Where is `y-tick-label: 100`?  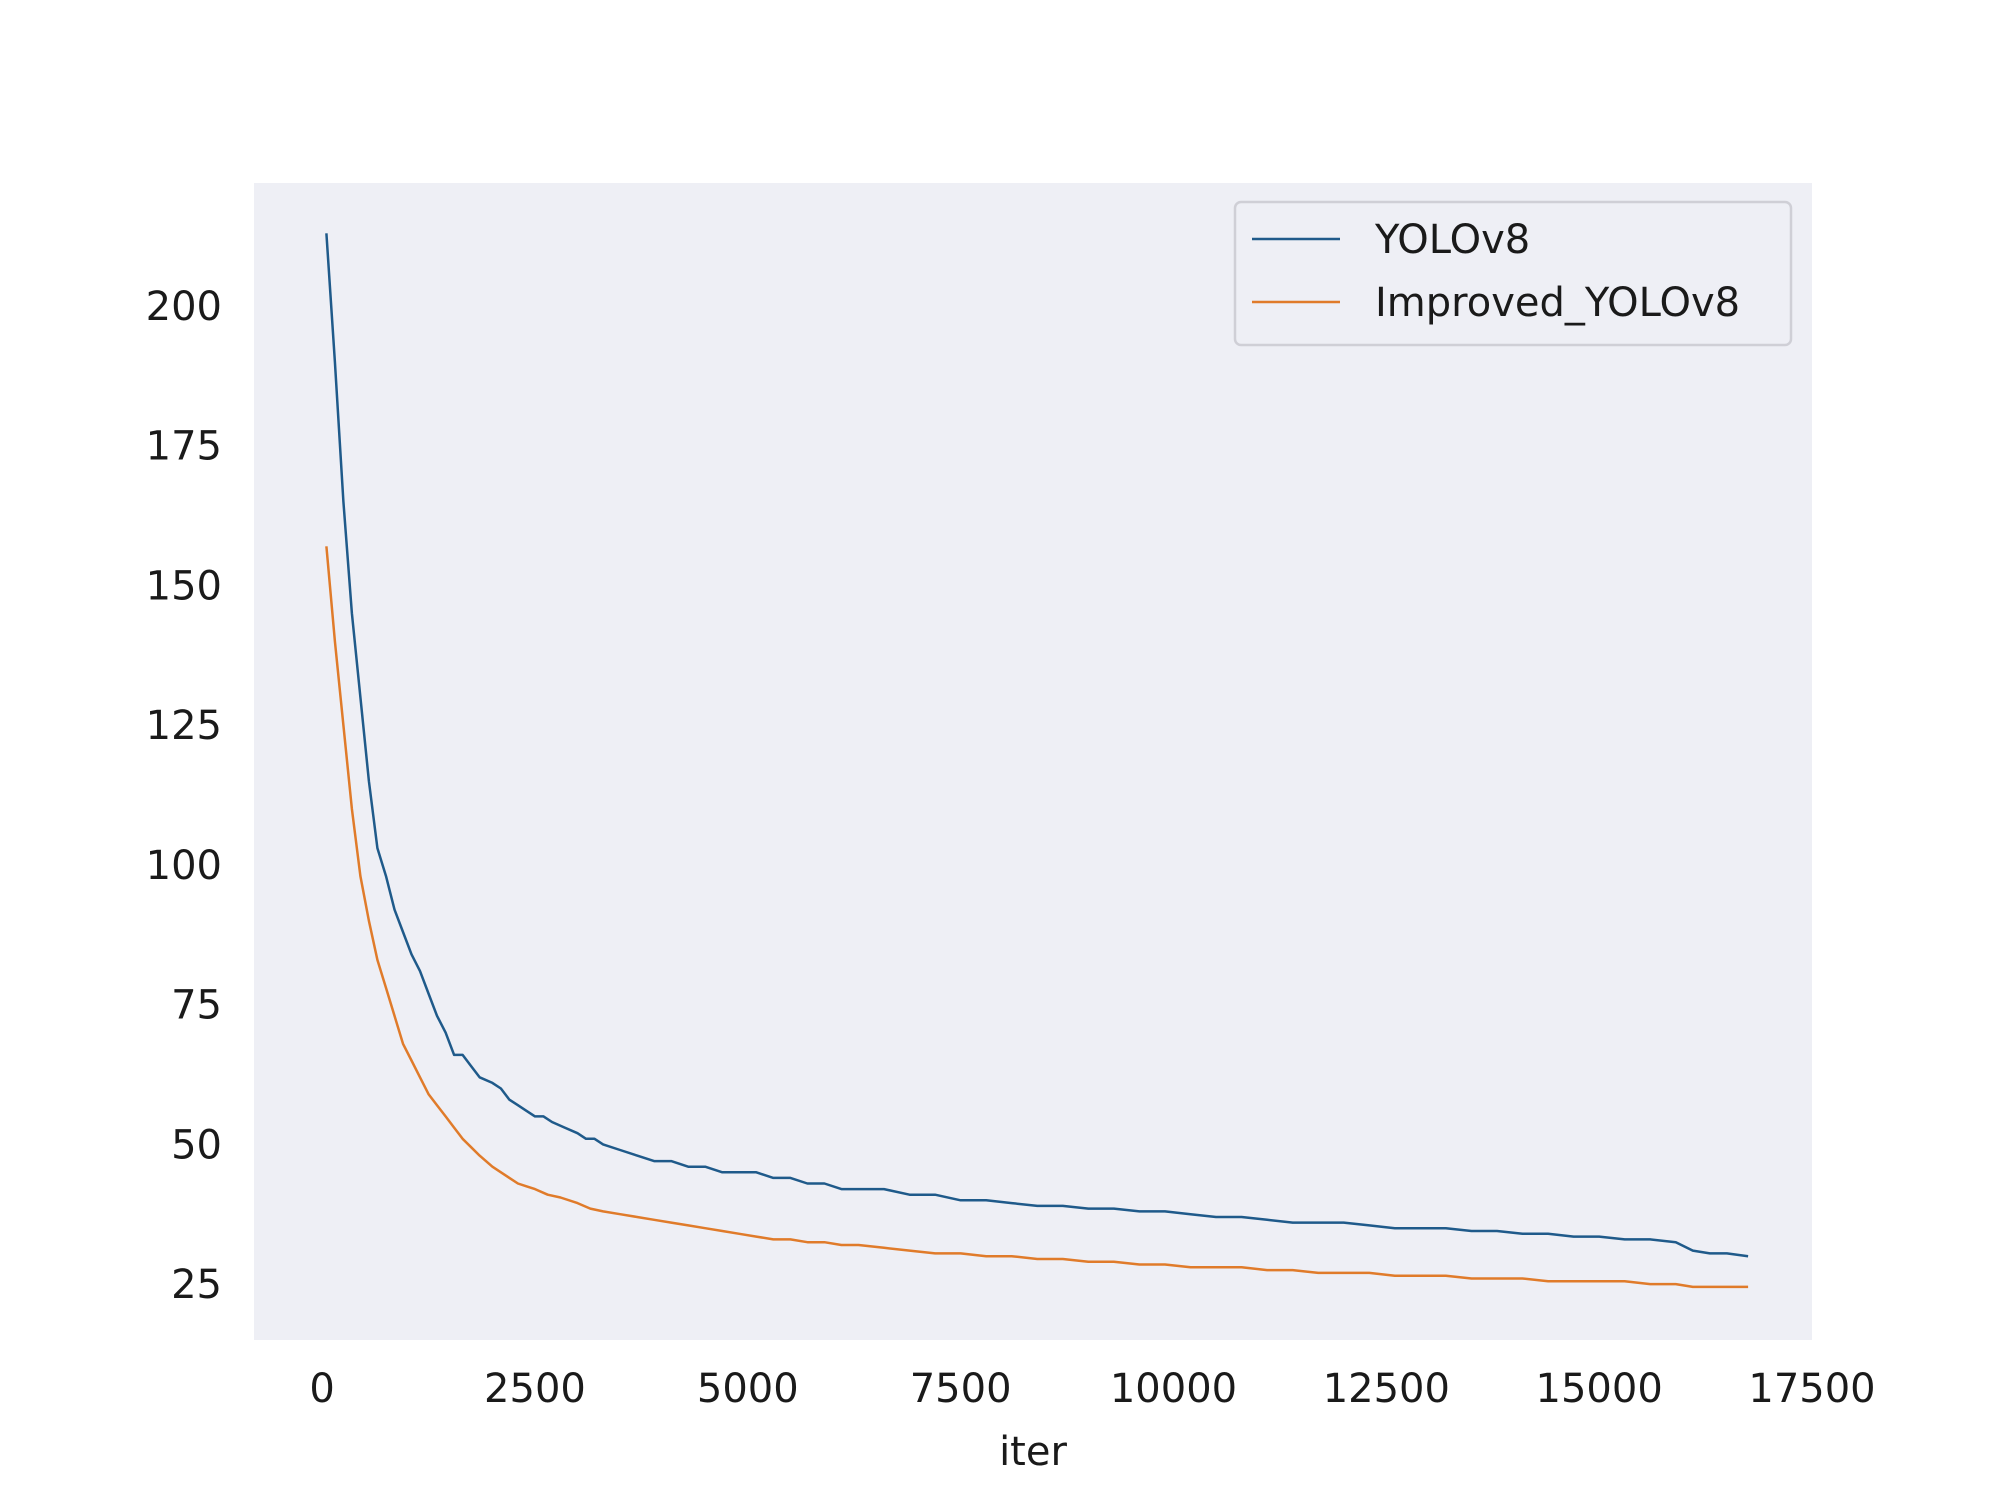
y-tick-label: 100 is located at coordinates (184, 866).